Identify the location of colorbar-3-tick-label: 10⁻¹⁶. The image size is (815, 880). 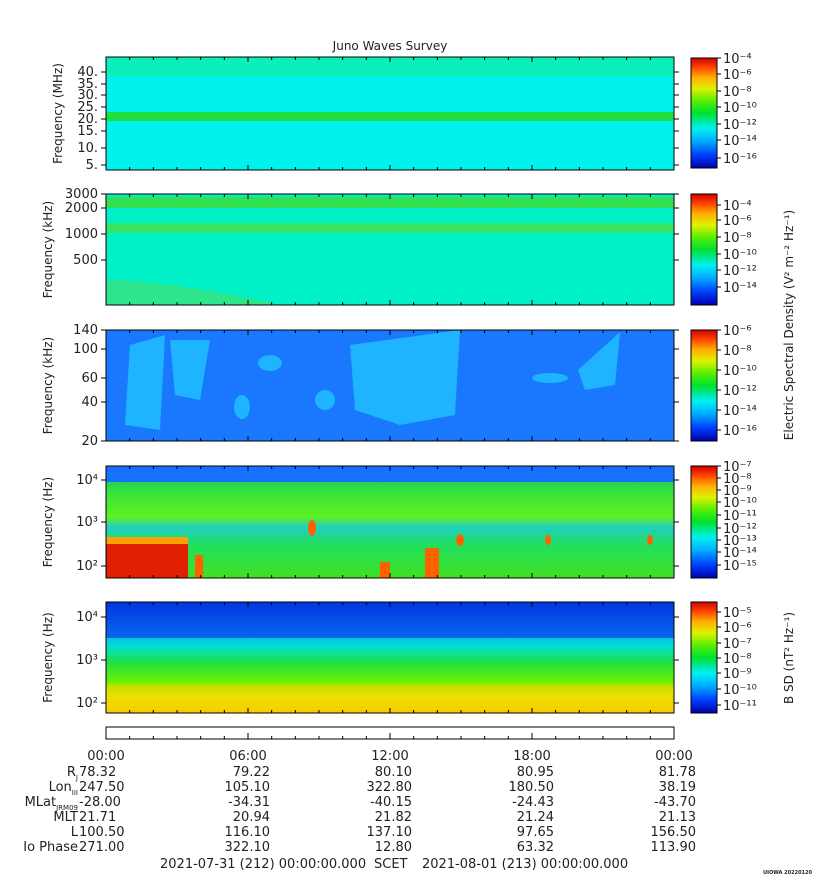
(740, 431).